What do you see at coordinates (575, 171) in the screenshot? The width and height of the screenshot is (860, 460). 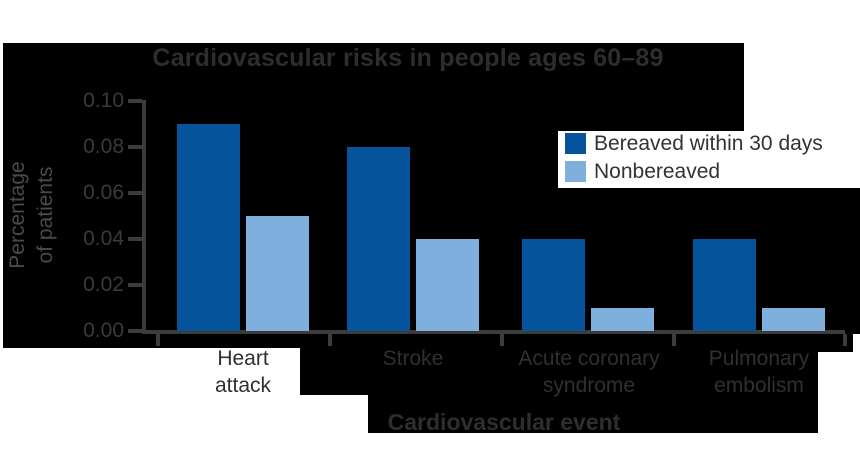 I see `legend-swatch-nonbereaved` at bounding box center [575, 171].